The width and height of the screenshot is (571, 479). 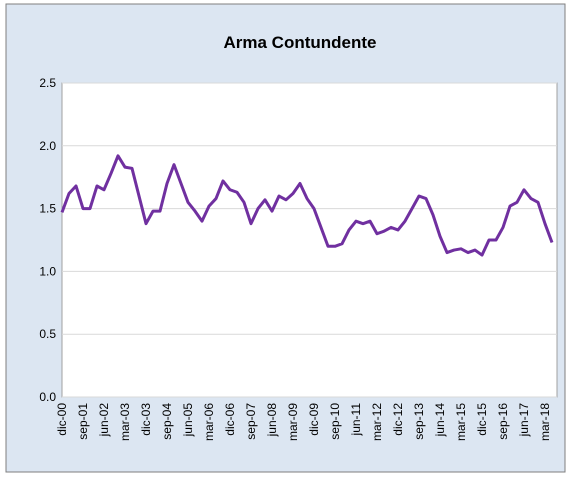 What do you see at coordinates (47, 209) in the screenshot?
I see `y-tick-label: 1.5` at bounding box center [47, 209].